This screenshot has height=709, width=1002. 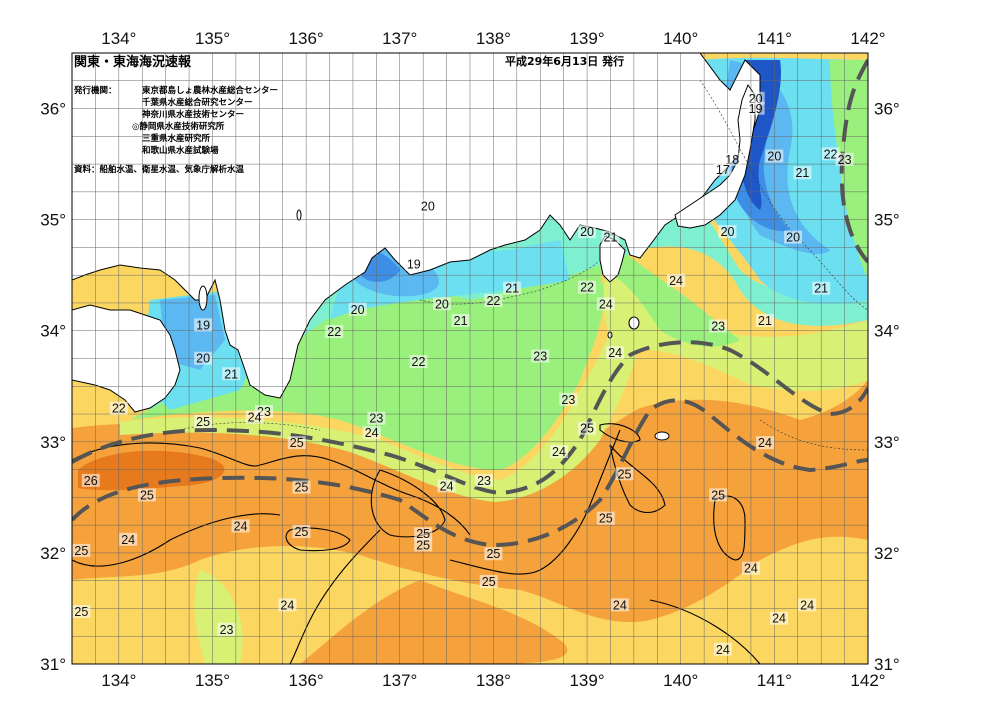 I want to click on temp-zone-25-south, so click(x=434, y=622).